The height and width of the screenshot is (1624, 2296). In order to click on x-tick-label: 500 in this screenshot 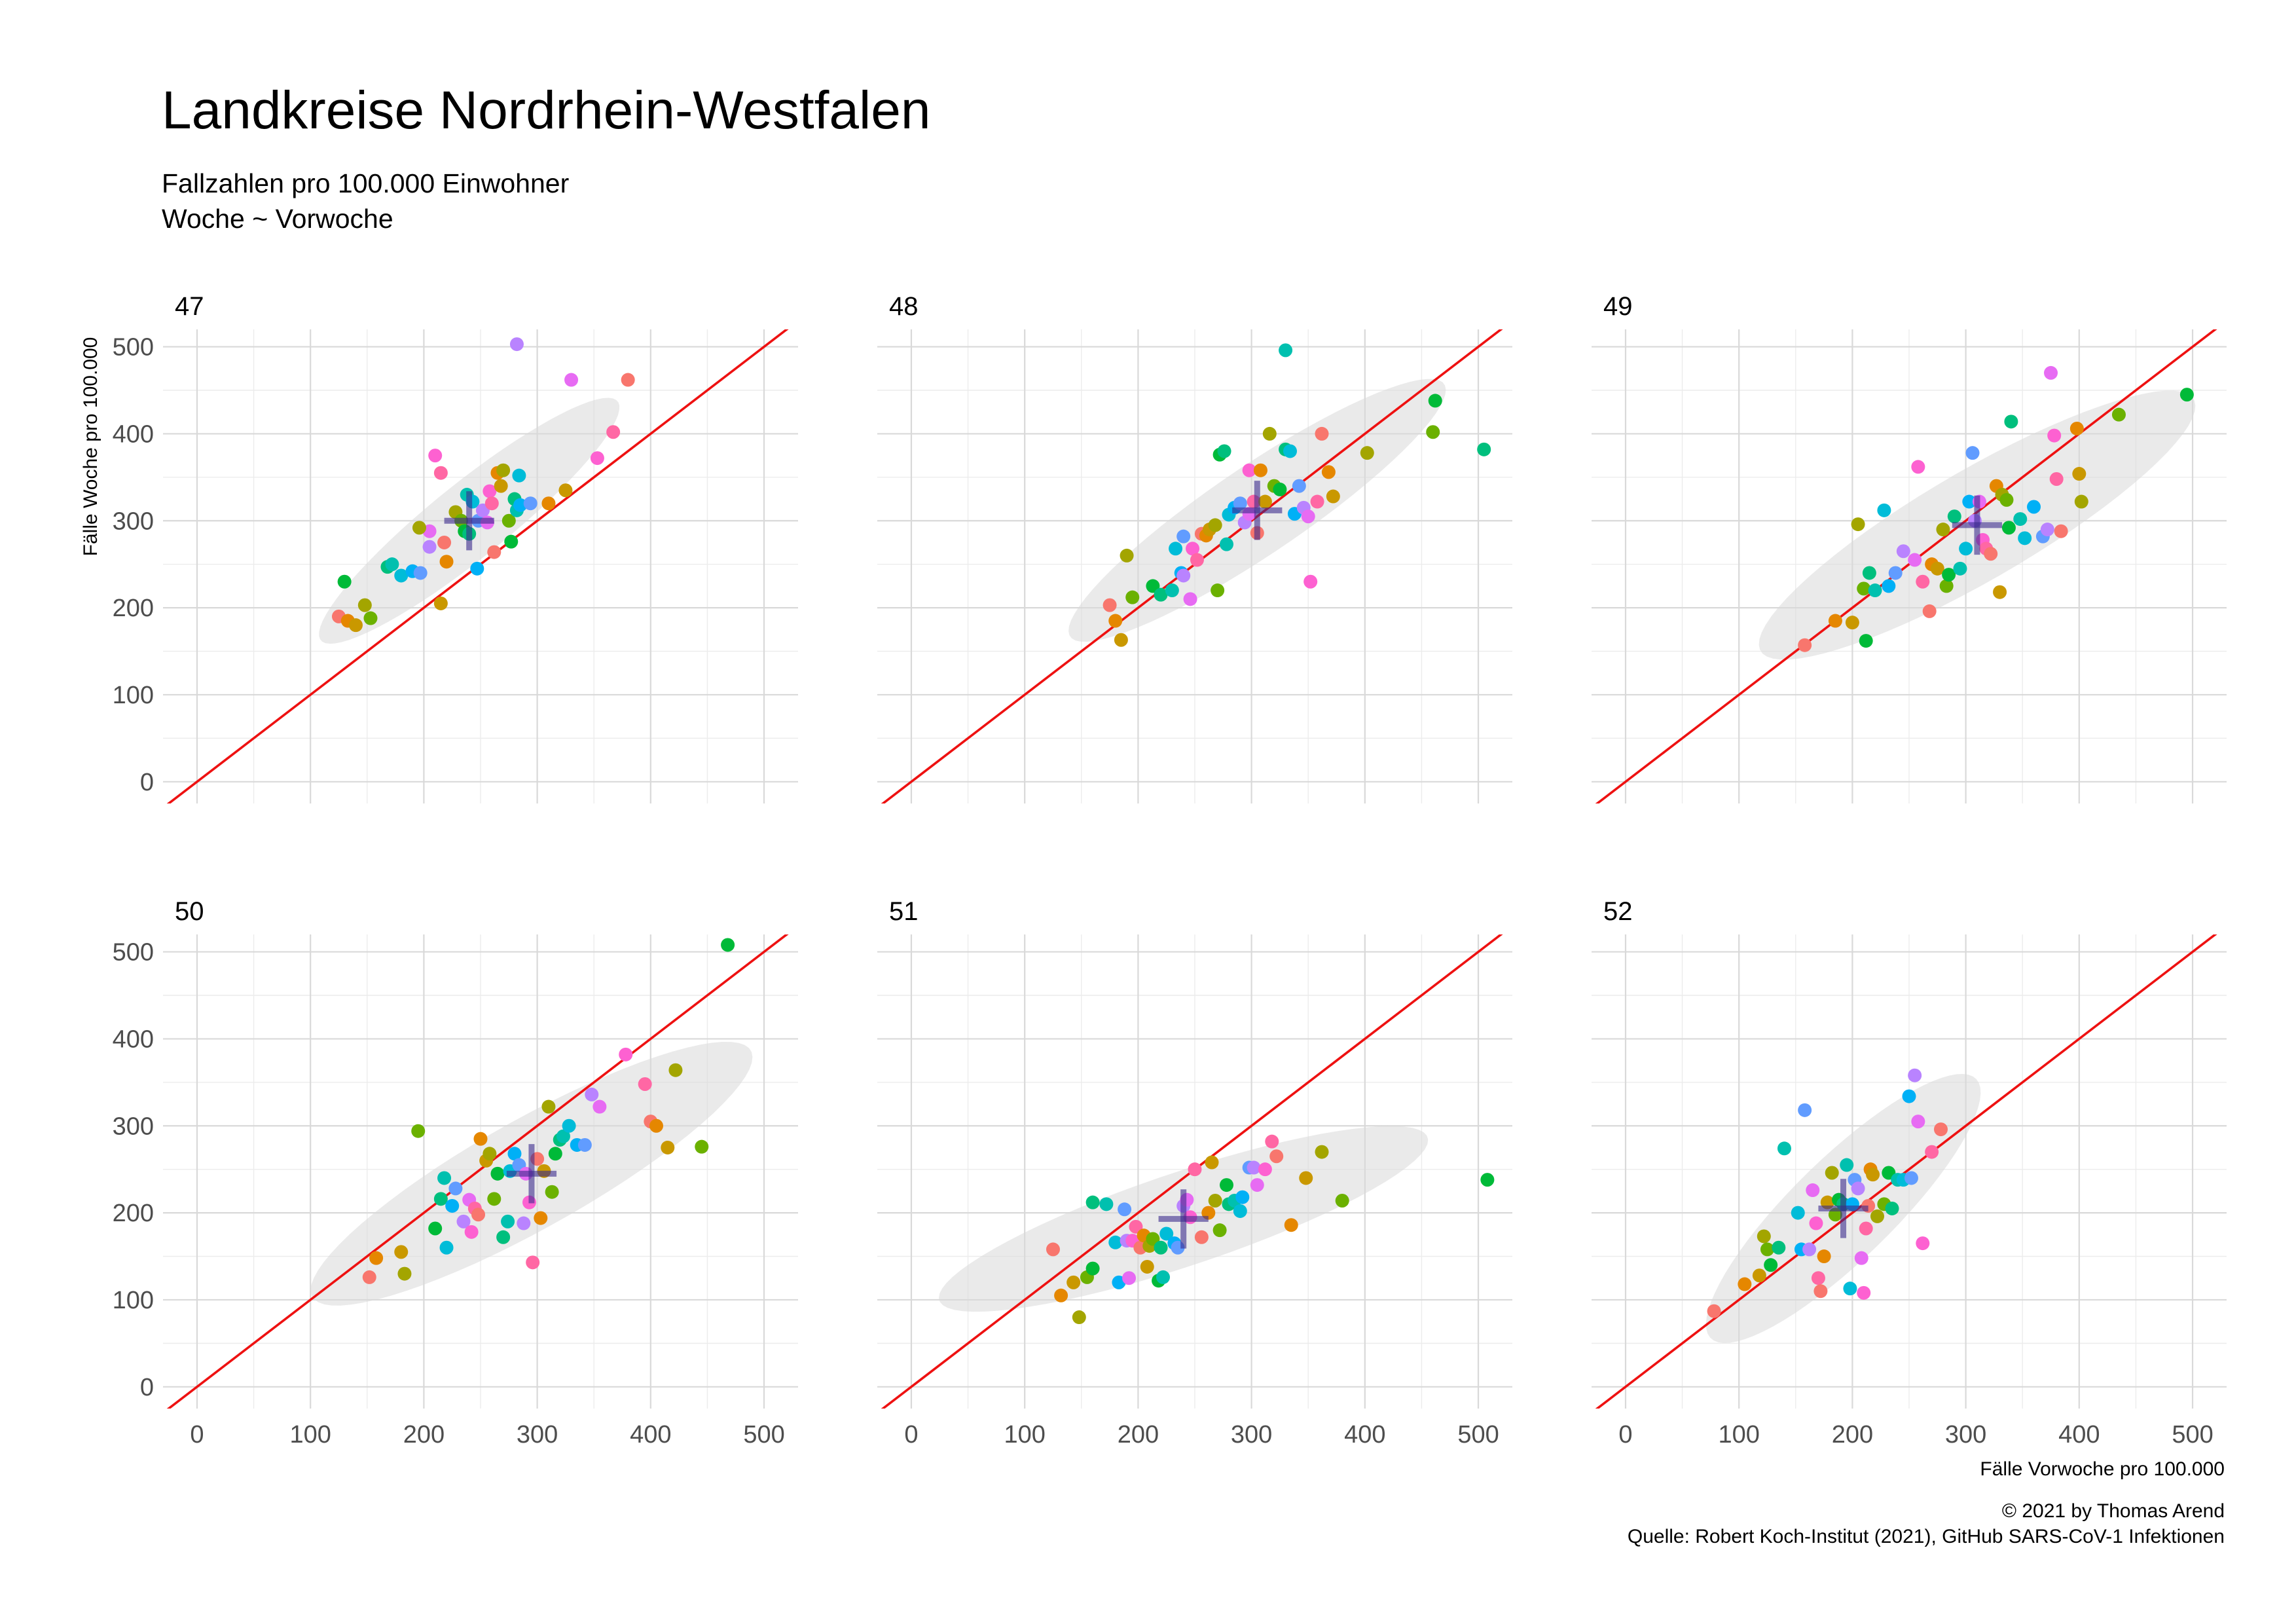, I will do `click(2192, 1435)`.